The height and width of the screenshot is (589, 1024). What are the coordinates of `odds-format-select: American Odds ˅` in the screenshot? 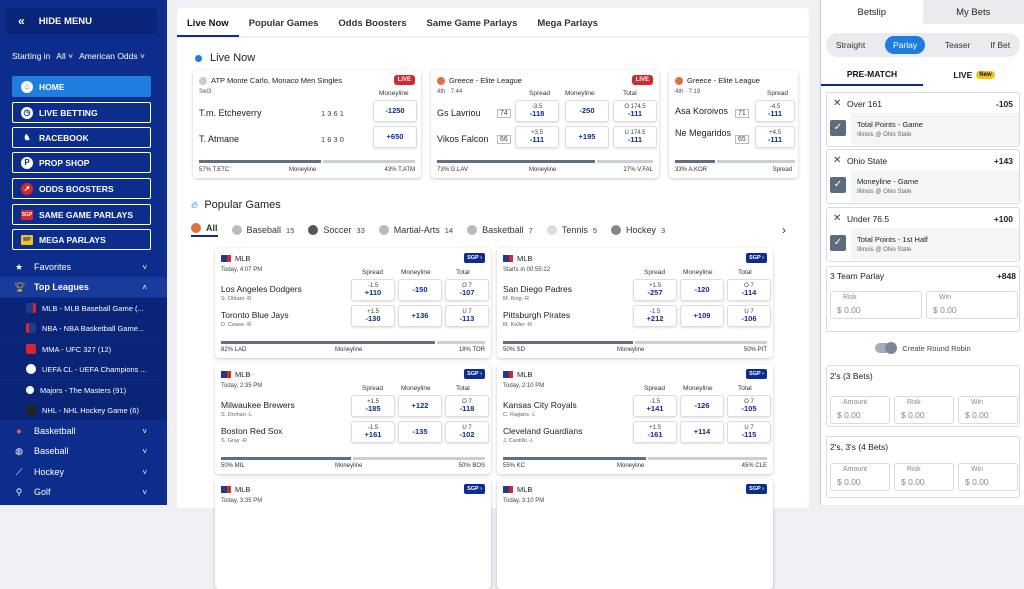 It's located at (112, 56).